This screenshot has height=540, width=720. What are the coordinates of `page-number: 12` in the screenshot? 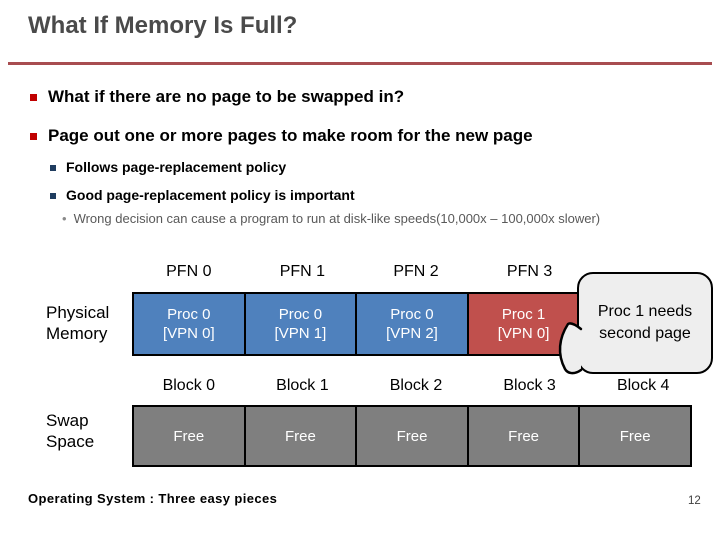 It's located at (694, 501).